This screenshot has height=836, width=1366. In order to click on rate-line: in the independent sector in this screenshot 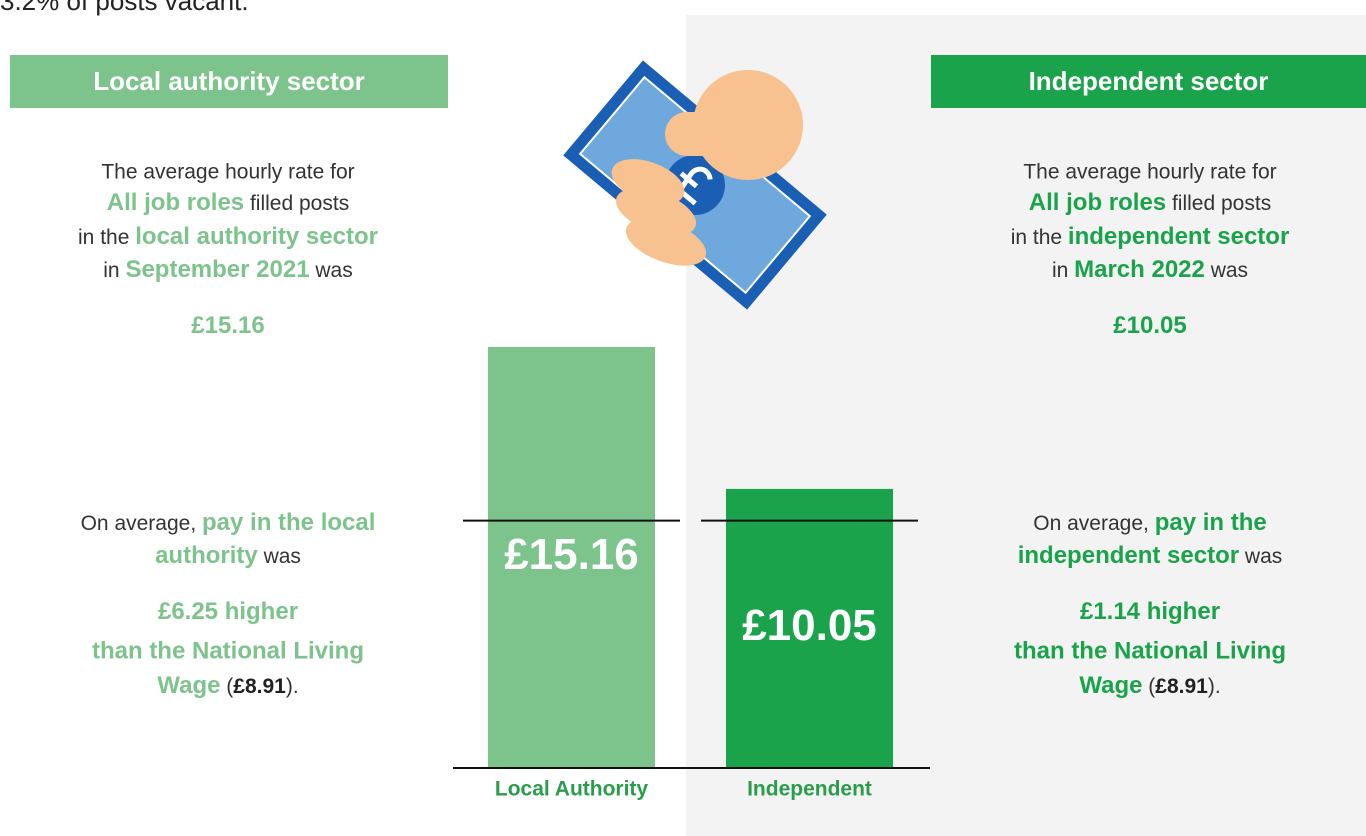, I will do `click(1148, 237)`.